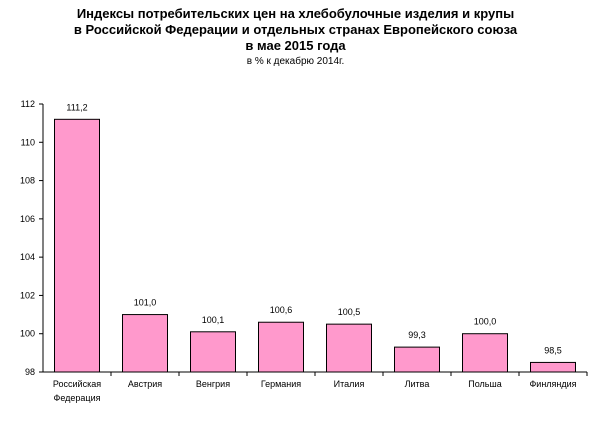  I want to click on category-label: Австрия, so click(145, 384).